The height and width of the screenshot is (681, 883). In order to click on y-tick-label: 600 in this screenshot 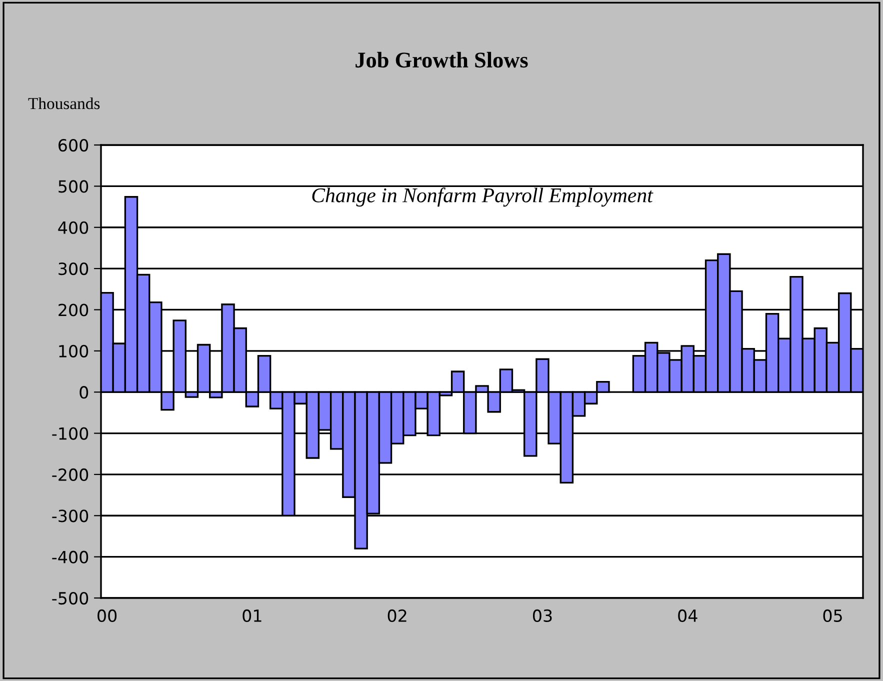, I will do `click(73, 145)`.